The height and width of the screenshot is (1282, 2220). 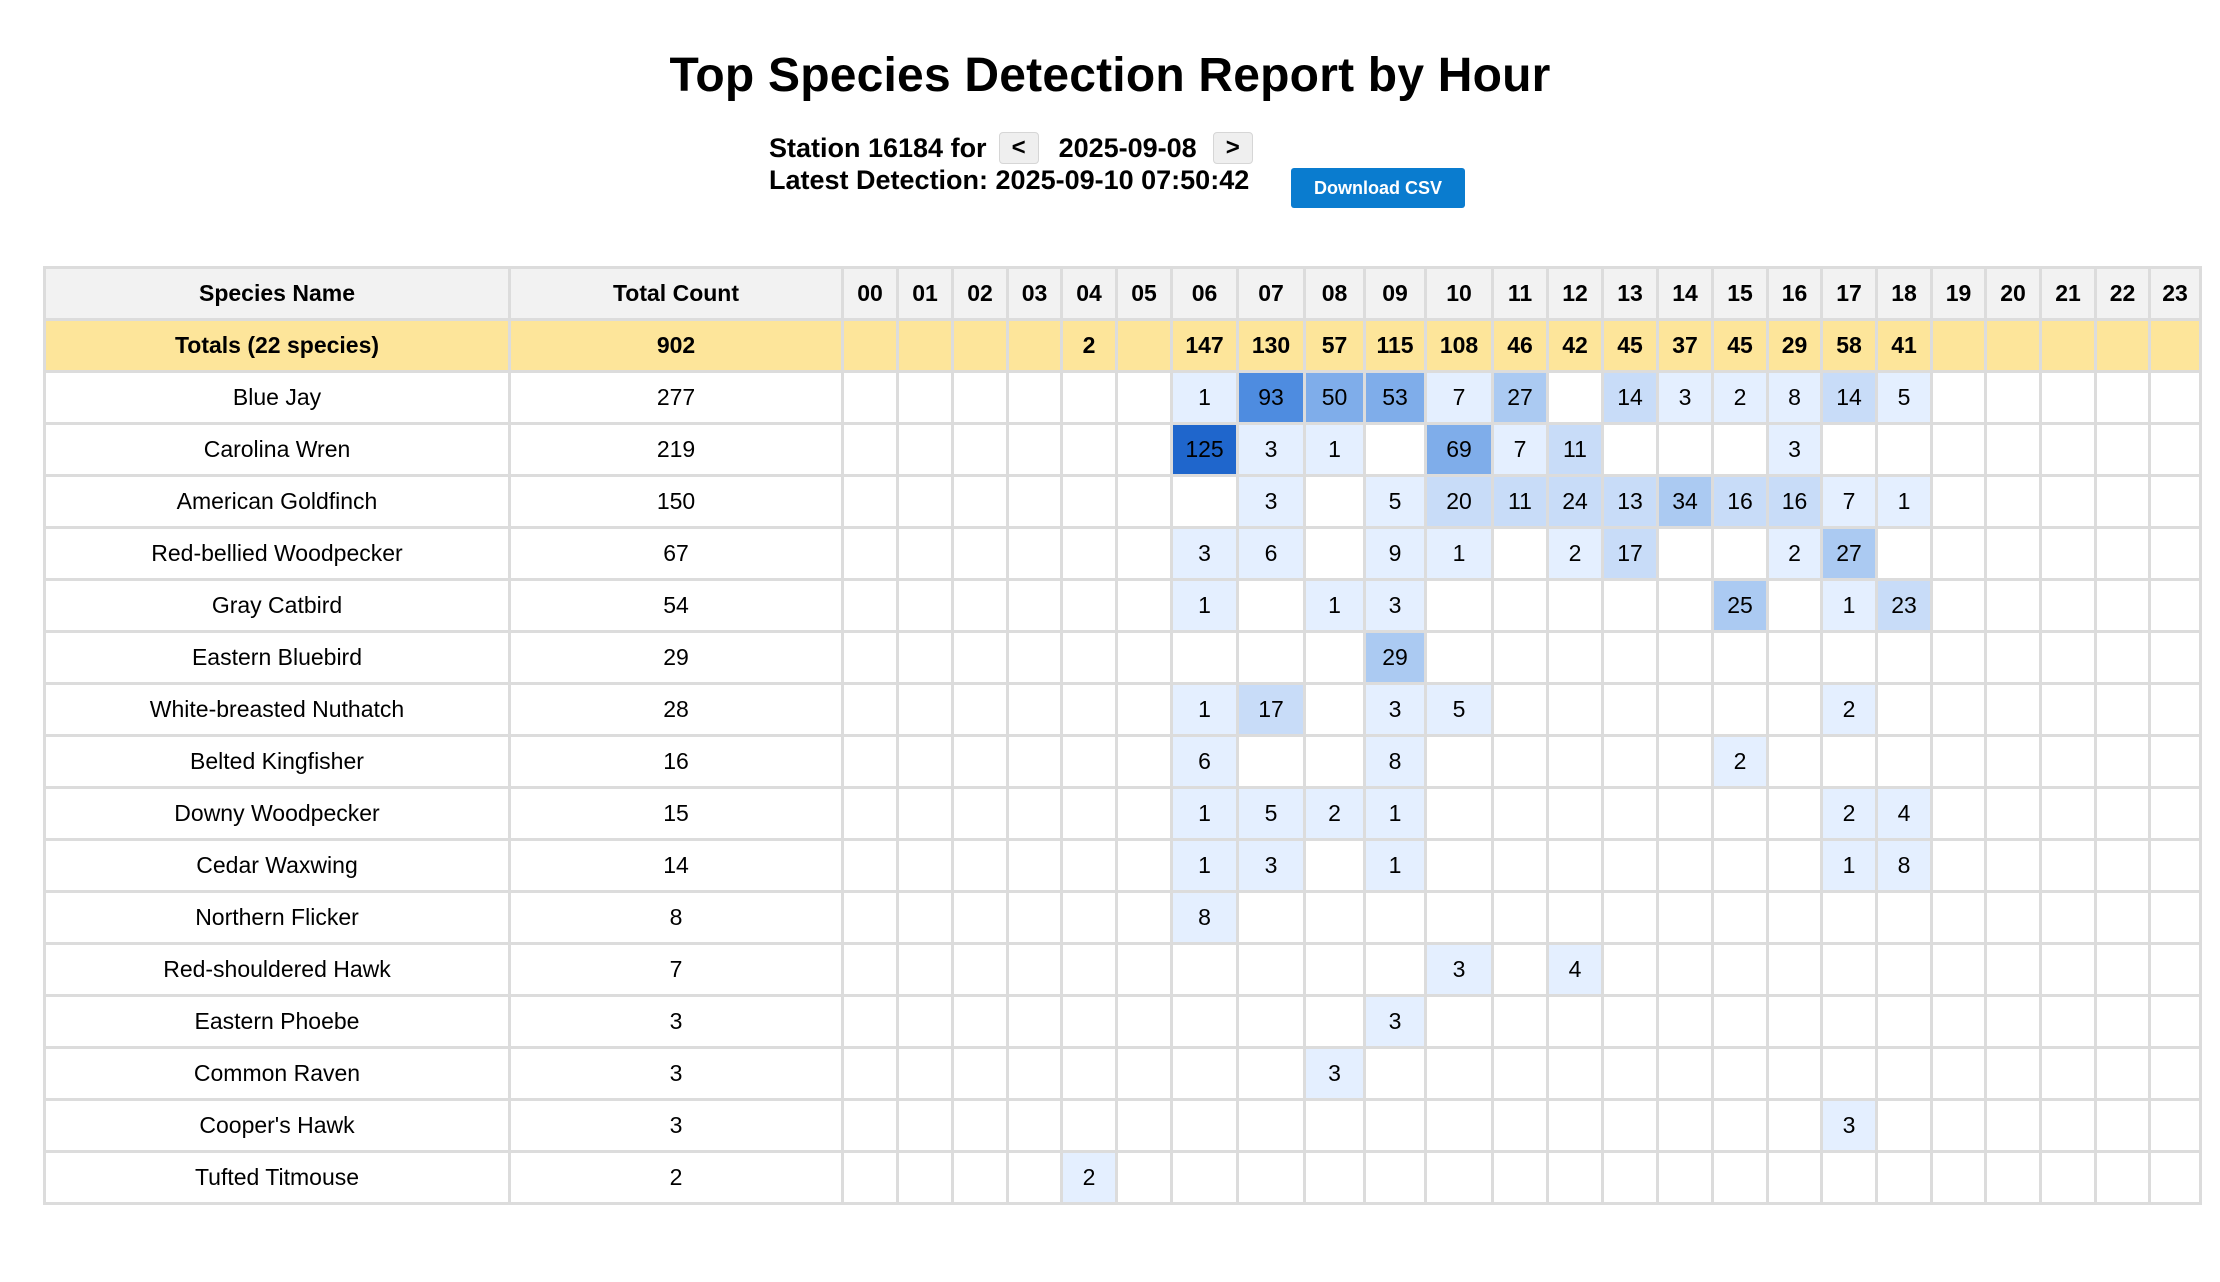 I want to click on previous-day-button: <, so click(x=1018, y=148).